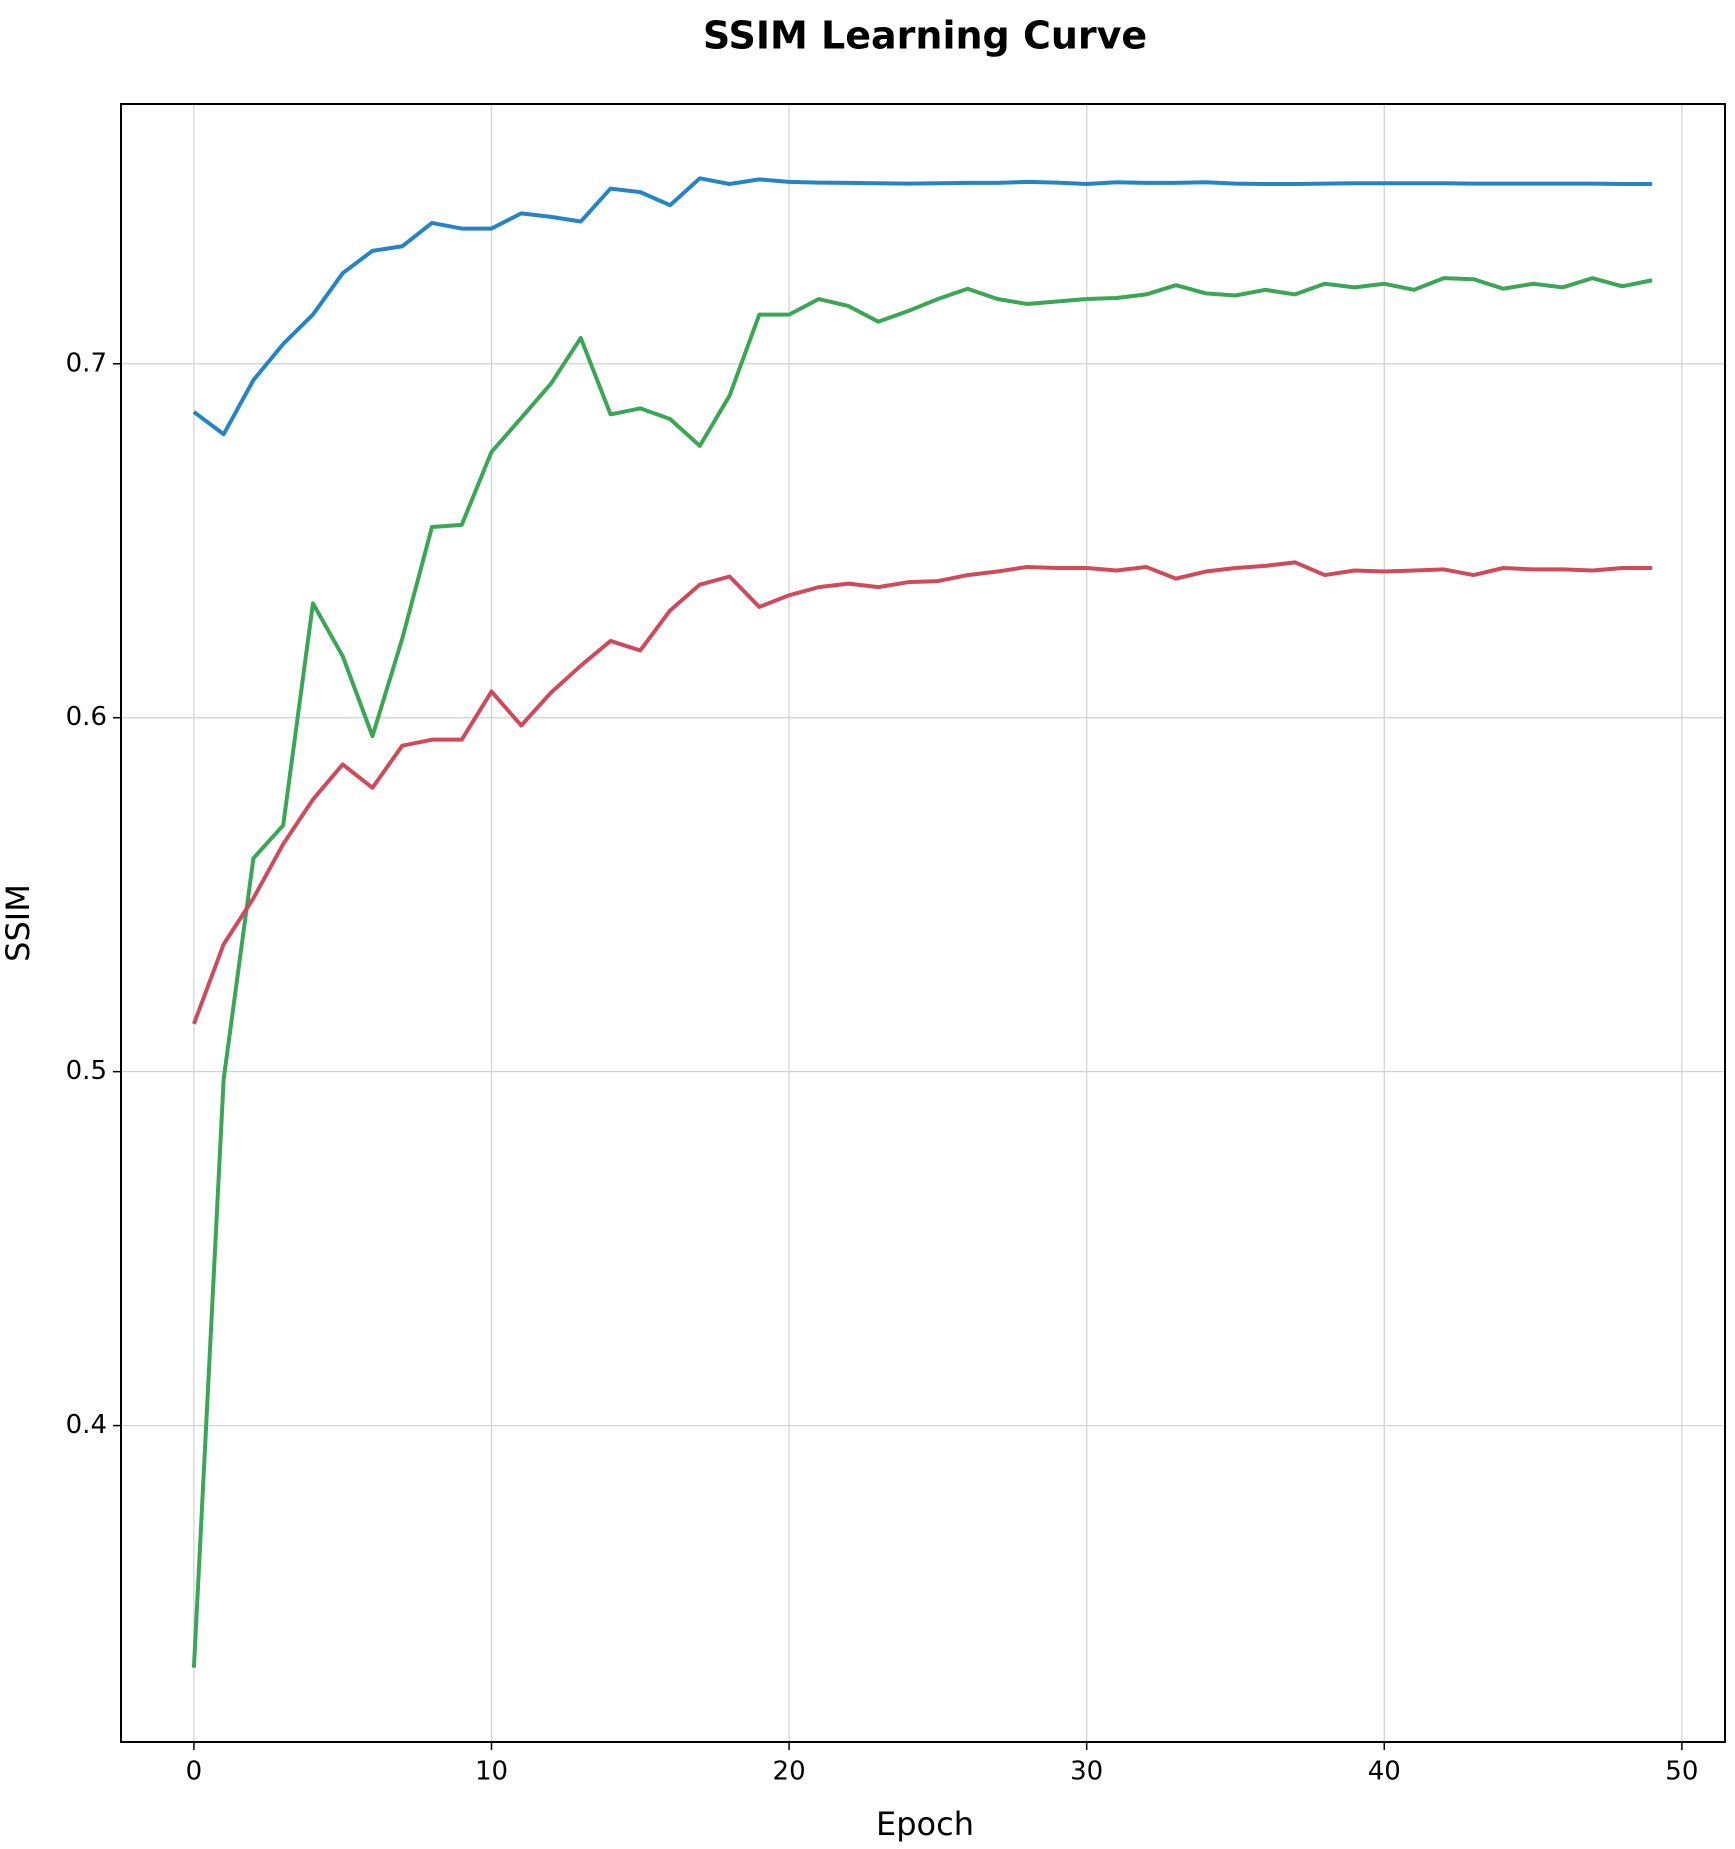 This screenshot has width=1735, height=1849. What do you see at coordinates (925, 1824) in the screenshot?
I see `x-axis-label: Epoch` at bounding box center [925, 1824].